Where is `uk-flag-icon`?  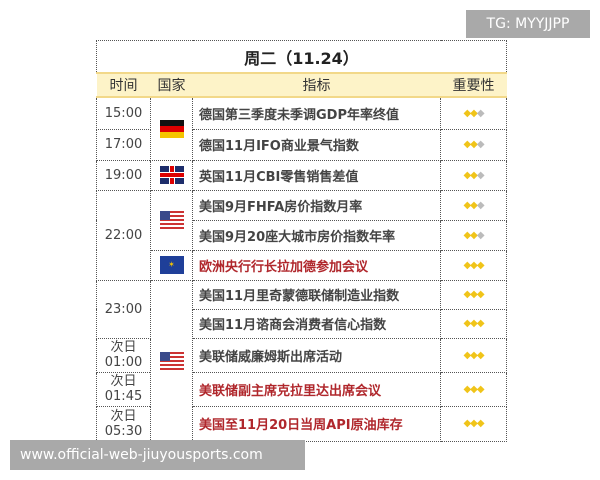 uk-flag-icon is located at coordinates (171, 175).